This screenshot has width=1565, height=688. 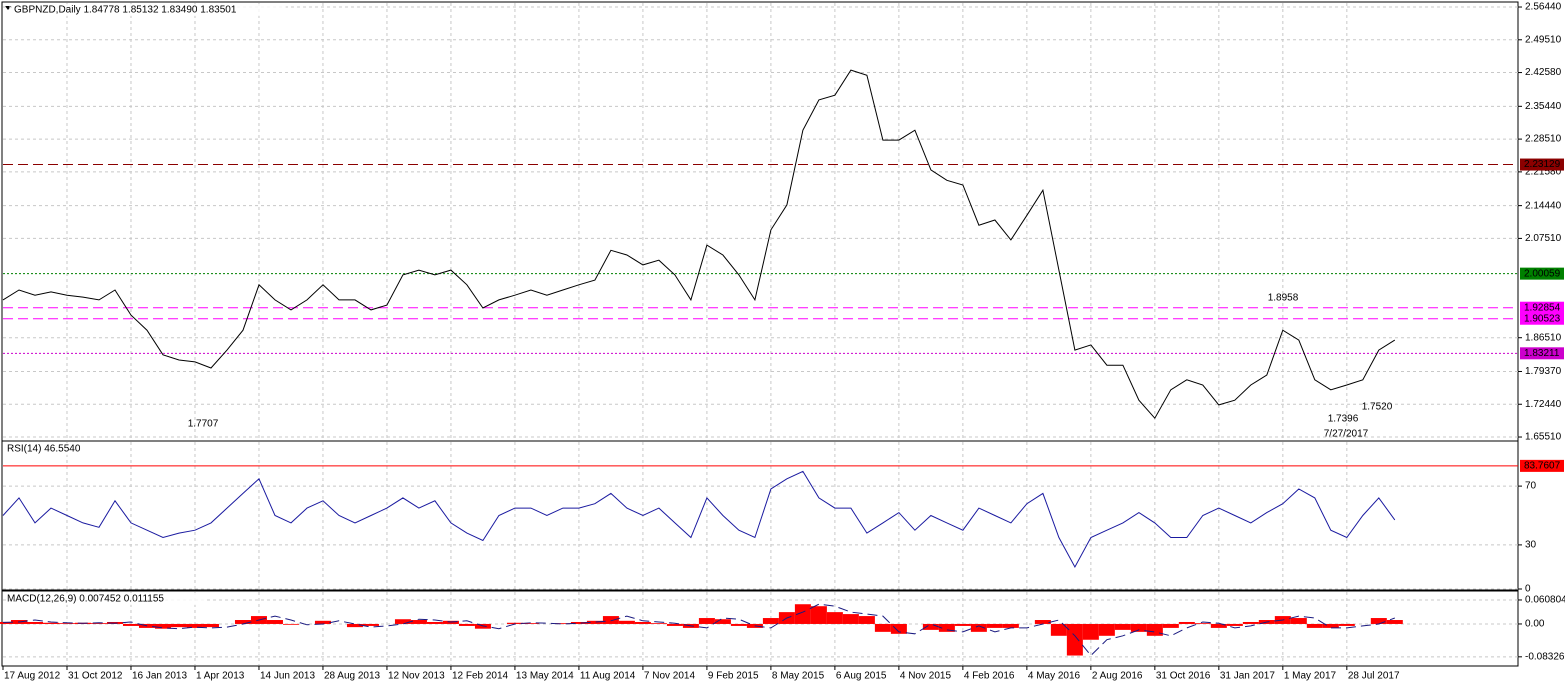 I want to click on annotation: 1.7707, so click(x=203, y=424).